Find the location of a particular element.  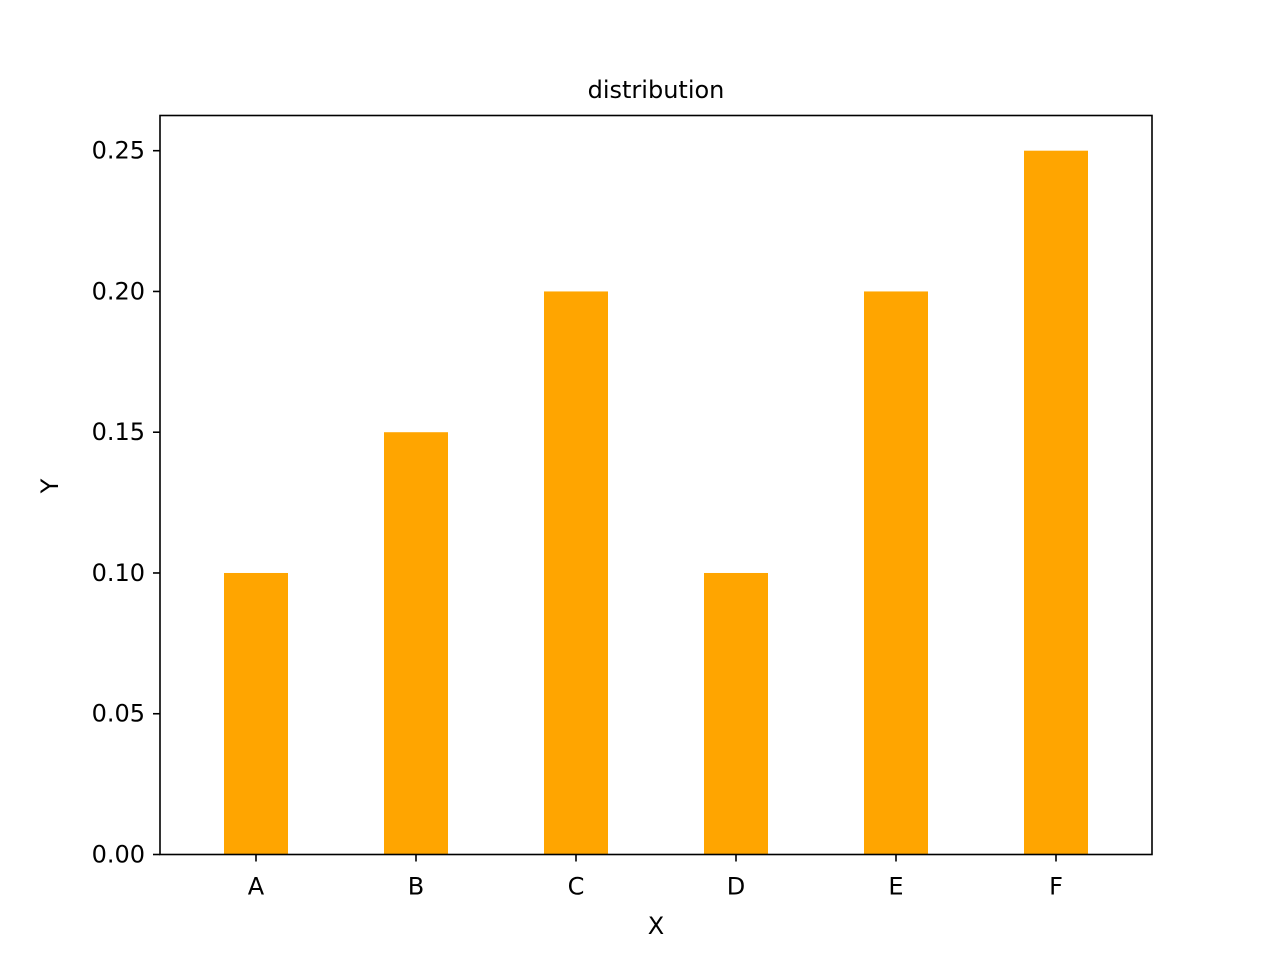

y-tick-label: 0.20 is located at coordinates (118, 291).